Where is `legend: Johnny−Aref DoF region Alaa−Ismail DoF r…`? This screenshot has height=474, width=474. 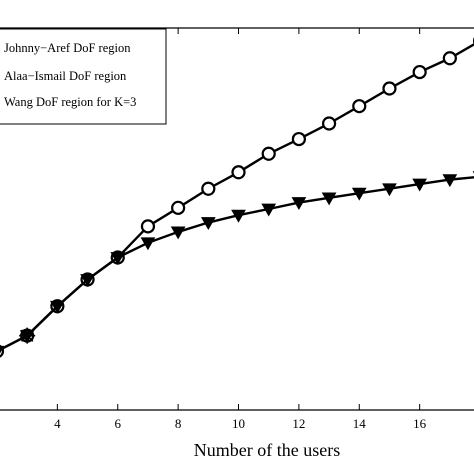 legend: Johnny−Aref DoF region Alaa−Ismail DoF r… is located at coordinates (83, 76).